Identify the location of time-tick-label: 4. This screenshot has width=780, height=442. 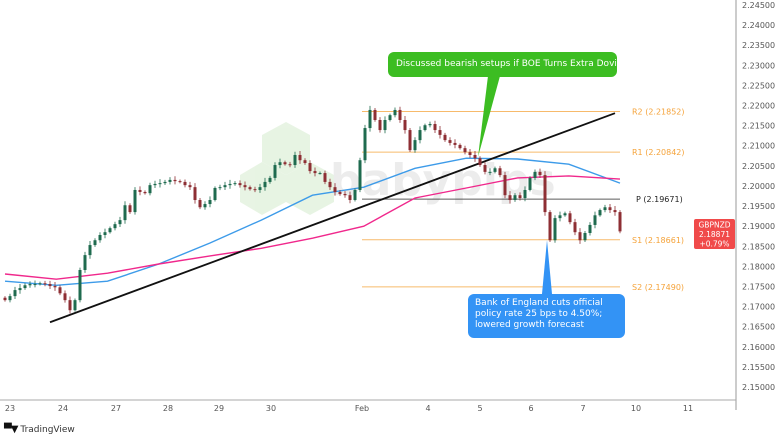
(427, 408).